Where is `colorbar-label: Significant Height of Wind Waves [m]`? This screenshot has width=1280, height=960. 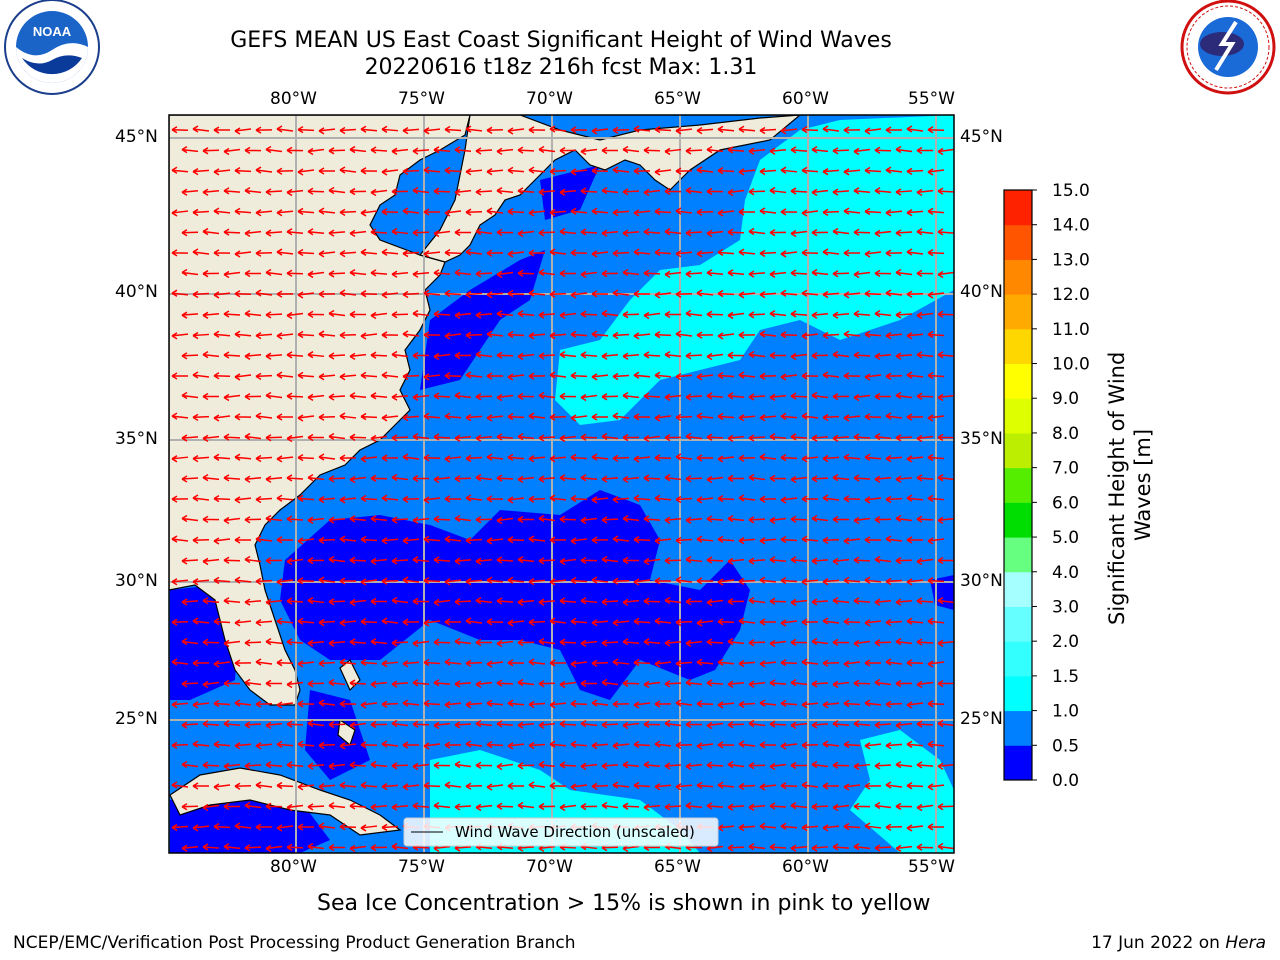
colorbar-label: Significant Height of Wind Waves [m] is located at coordinates (1130, 485).